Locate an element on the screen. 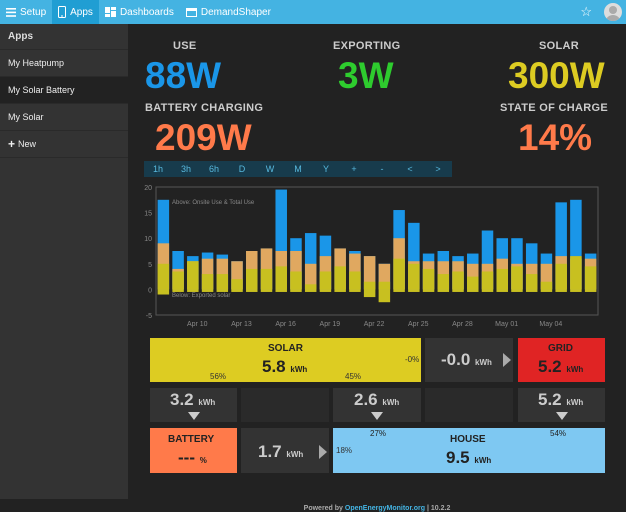 This screenshot has width=626, height=512. time-button: < is located at coordinates (410, 169).